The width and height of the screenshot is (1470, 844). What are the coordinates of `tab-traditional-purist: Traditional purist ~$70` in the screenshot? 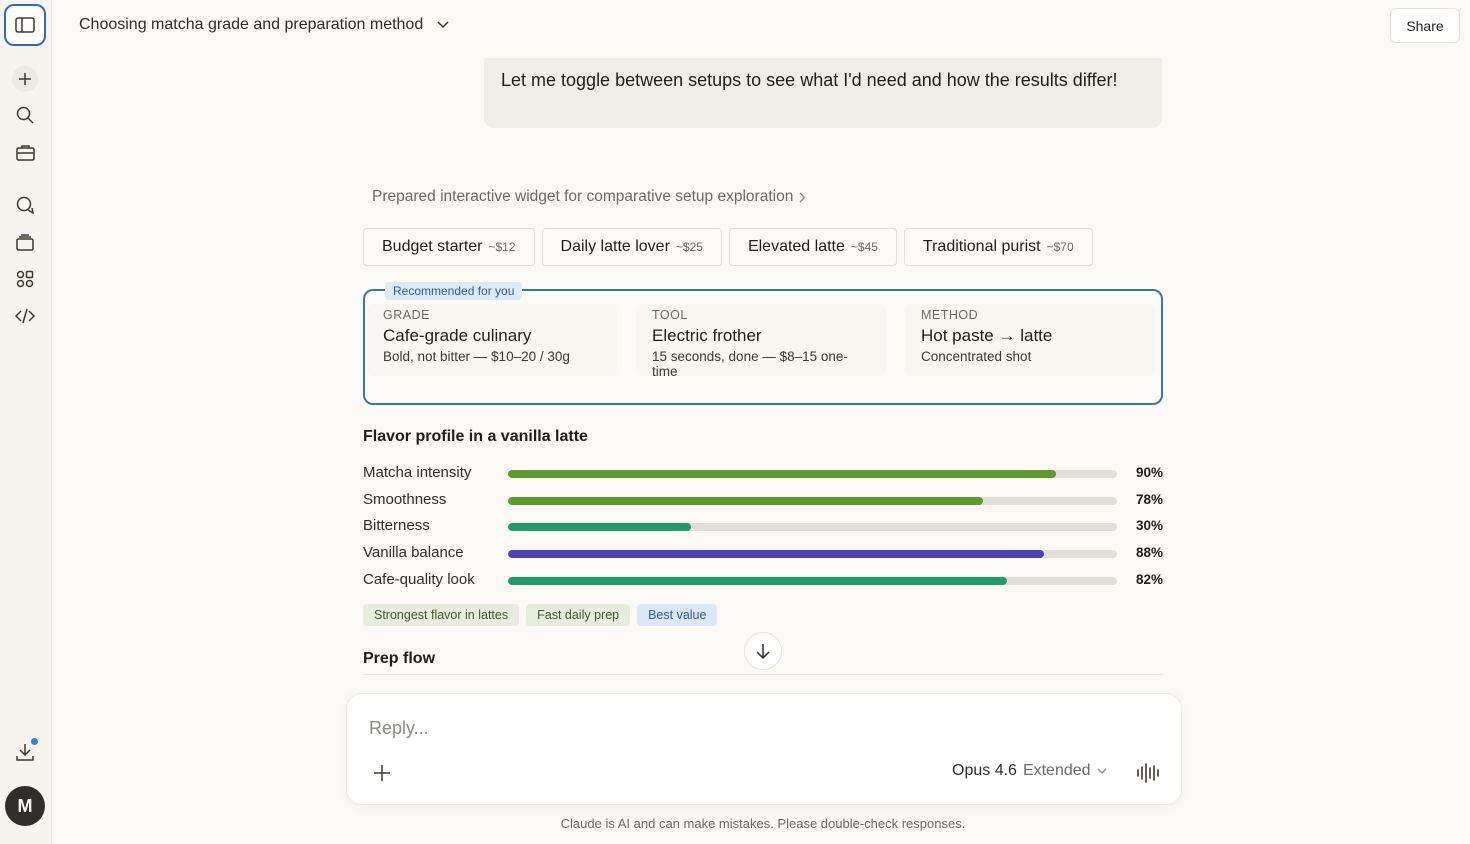 It's located at (998, 247).